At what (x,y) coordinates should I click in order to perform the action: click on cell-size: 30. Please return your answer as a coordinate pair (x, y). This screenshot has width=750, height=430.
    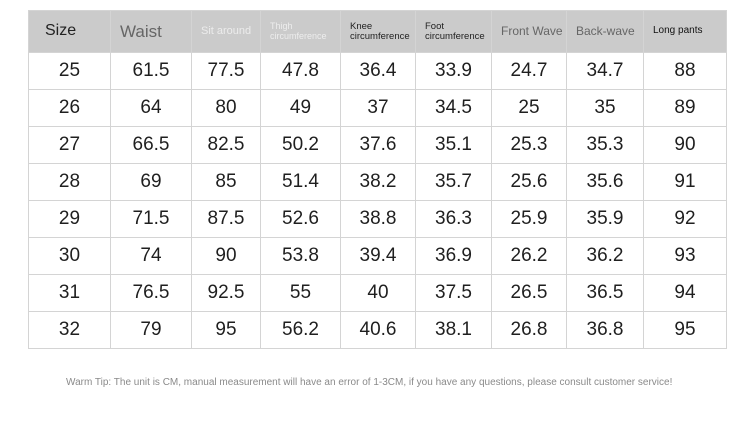
    Looking at the image, I should click on (69, 256).